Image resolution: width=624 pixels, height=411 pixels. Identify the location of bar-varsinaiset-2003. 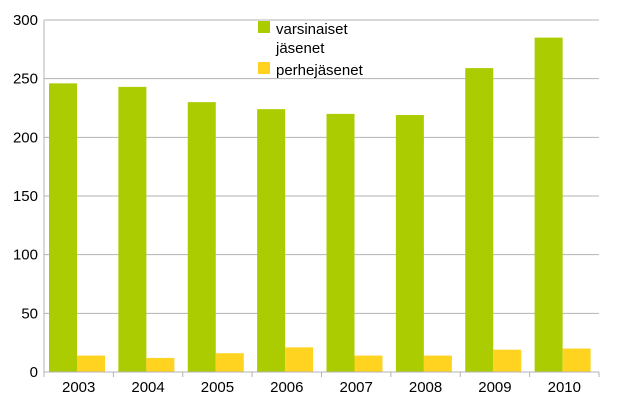
(63, 228).